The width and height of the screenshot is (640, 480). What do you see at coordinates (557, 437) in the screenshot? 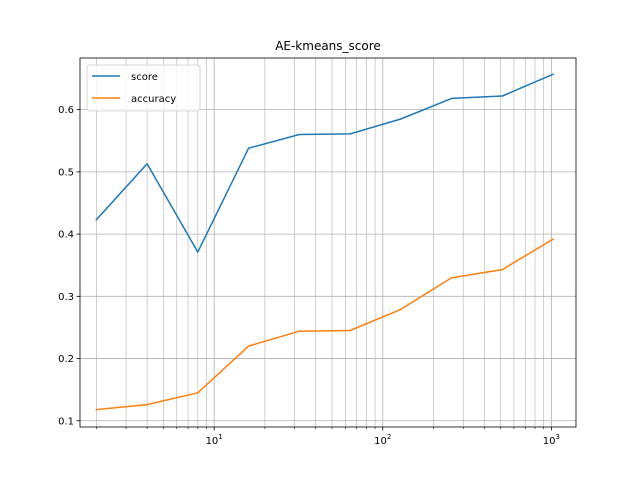
I see `x-tick-label-exponent: 3` at bounding box center [557, 437].